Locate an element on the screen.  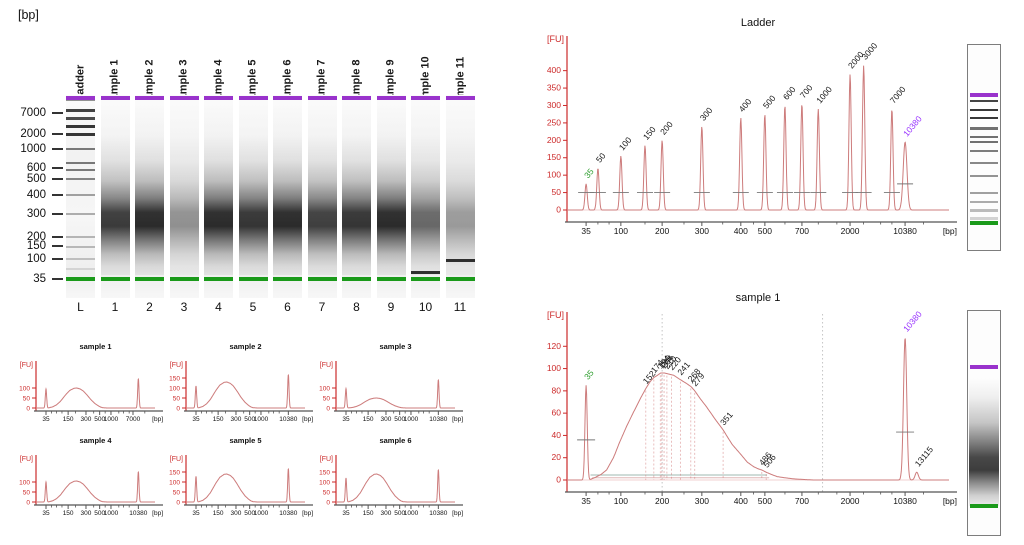
strip-lower-marker-band is located at coordinates (984, 222).